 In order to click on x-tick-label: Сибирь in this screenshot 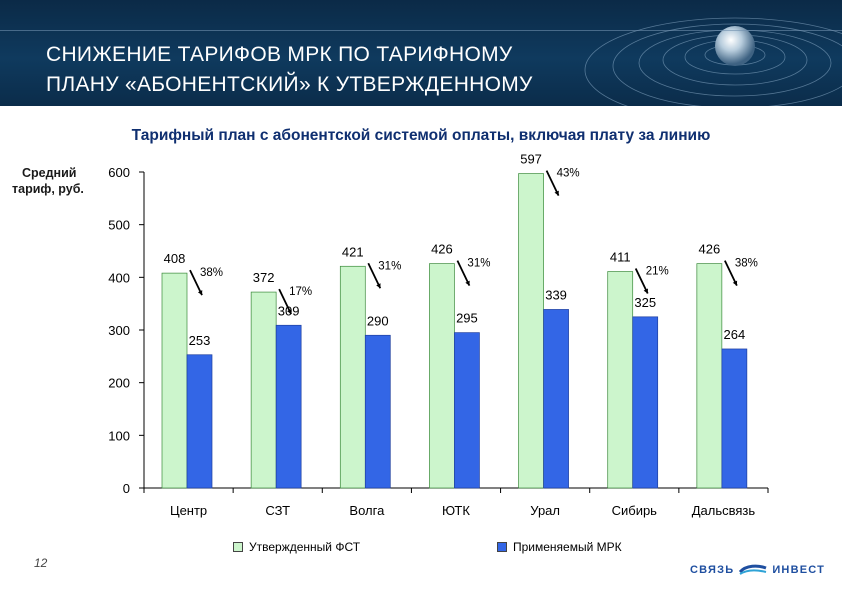, I will do `click(635, 510)`.